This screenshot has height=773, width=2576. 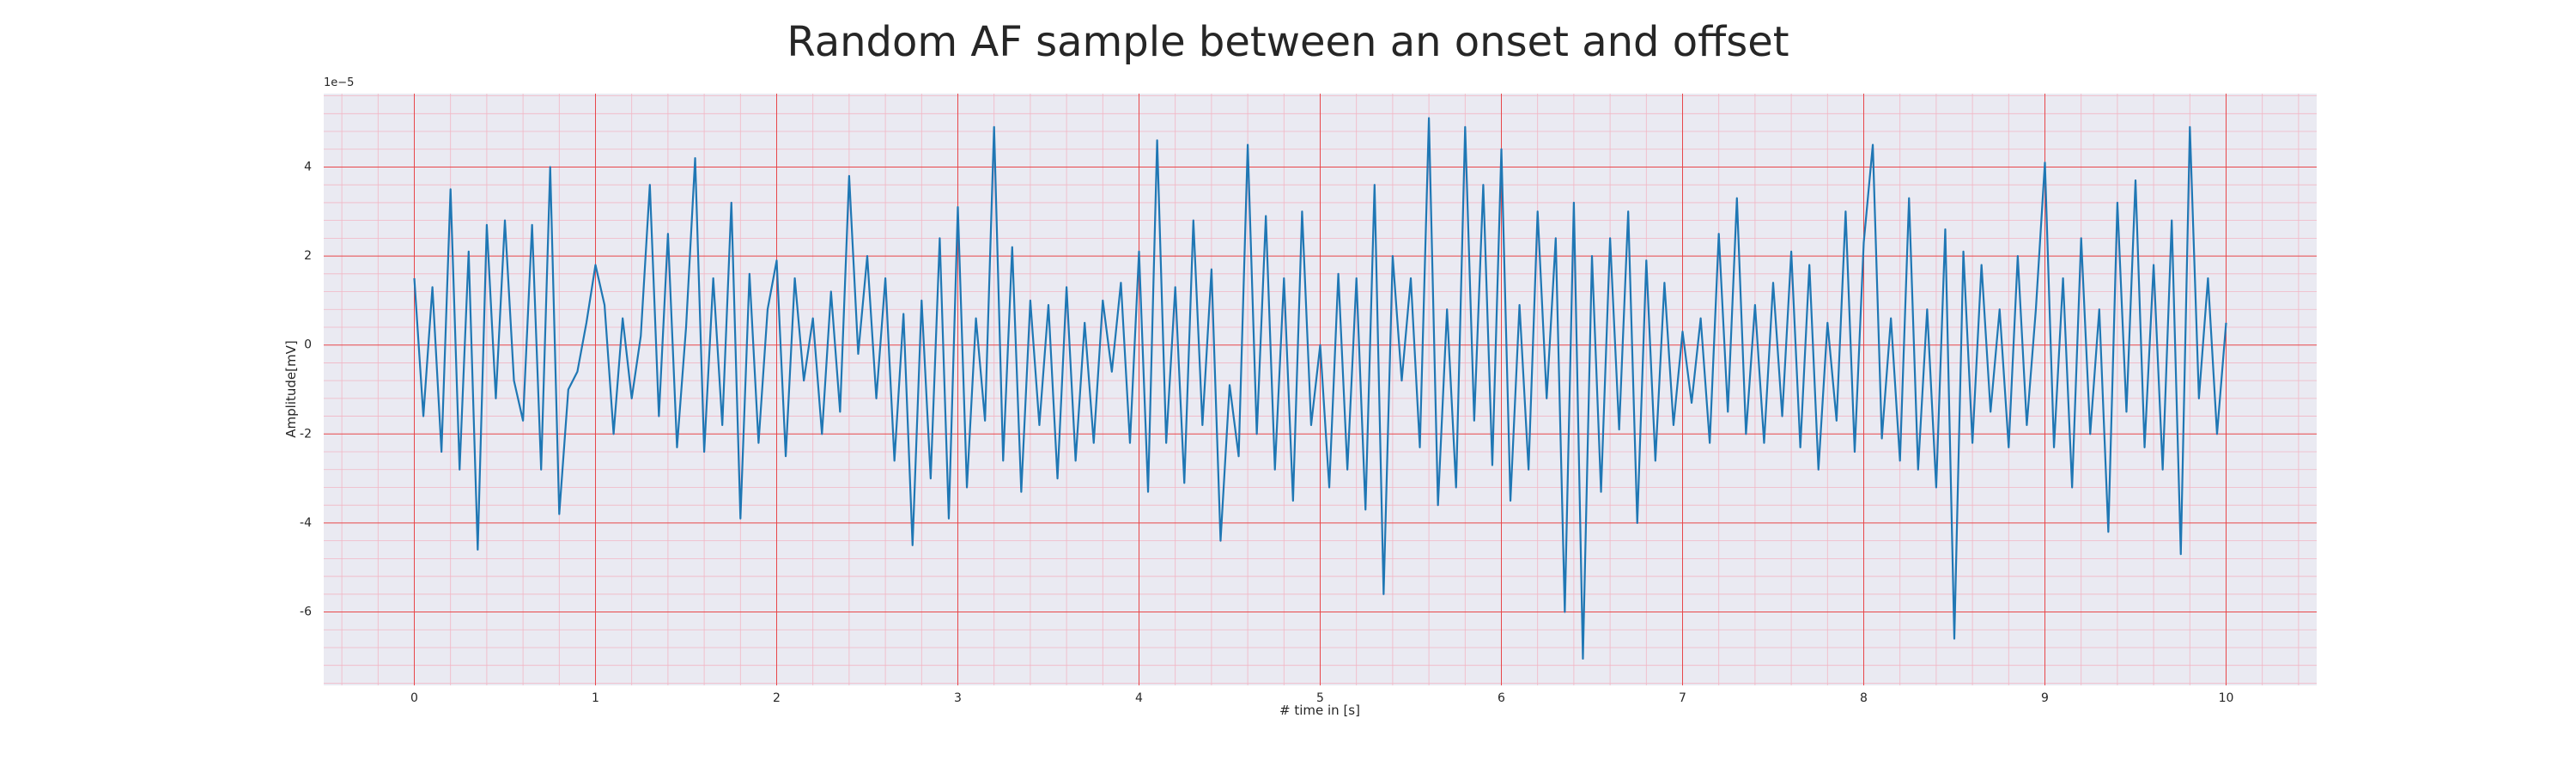 What do you see at coordinates (291, 388) in the screenshot?
I see `y-axis-label: Amplitude[mV]` at bounding box center [291, 388].